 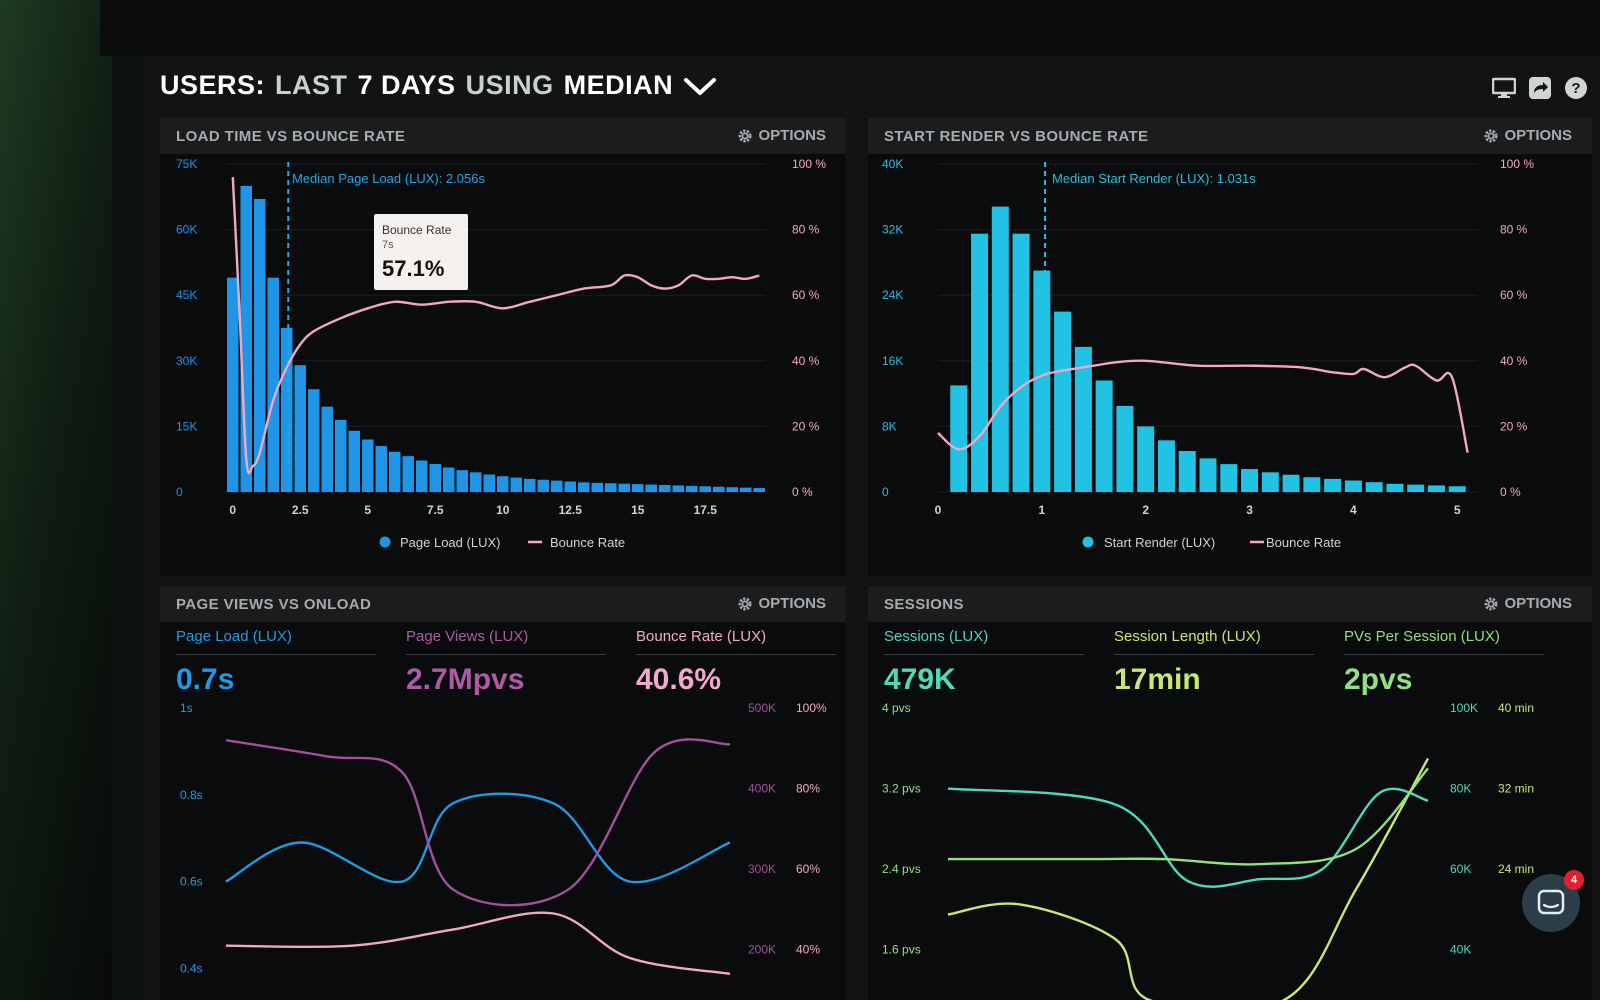 I want to click on y-right2-tick-label: 40 min, so click(x=1516, y=708).